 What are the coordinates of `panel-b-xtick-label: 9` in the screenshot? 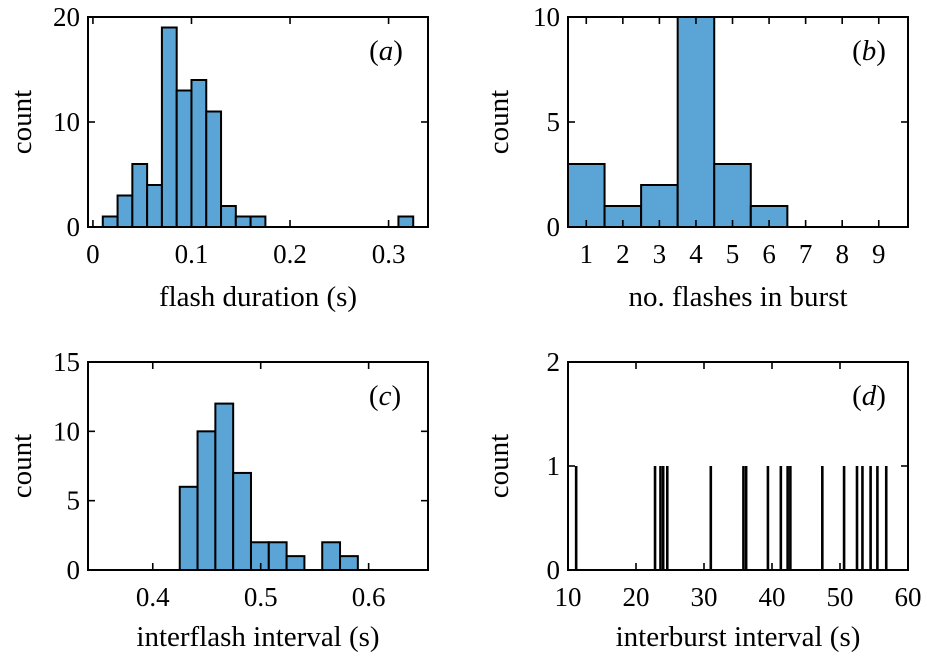 It's located at (879, 254).